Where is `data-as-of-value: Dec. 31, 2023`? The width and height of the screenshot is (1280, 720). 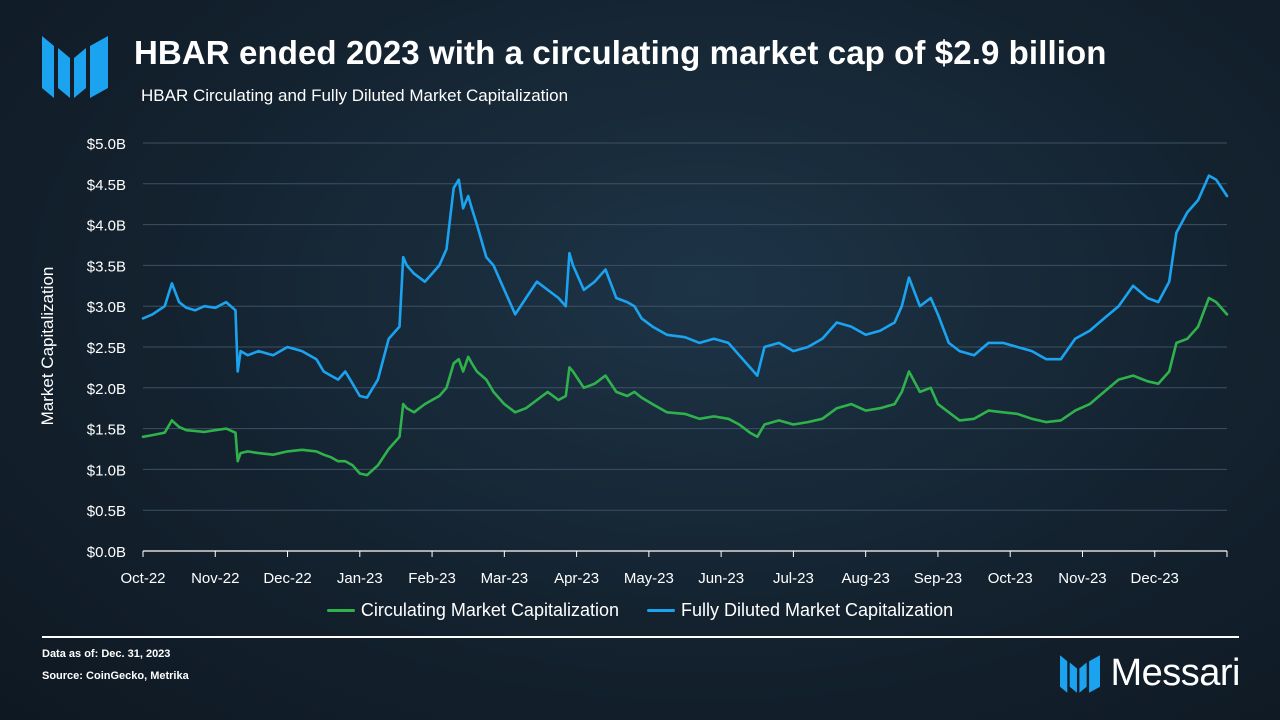
data-as-of-value: Dec. 31, 2023 is located at coordinates (136, 654).